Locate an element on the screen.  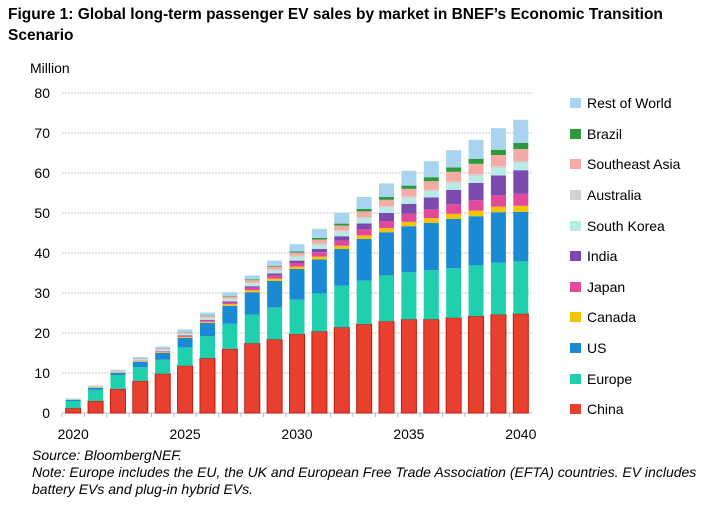
legend-item: China is located at coordinates (625, 409).